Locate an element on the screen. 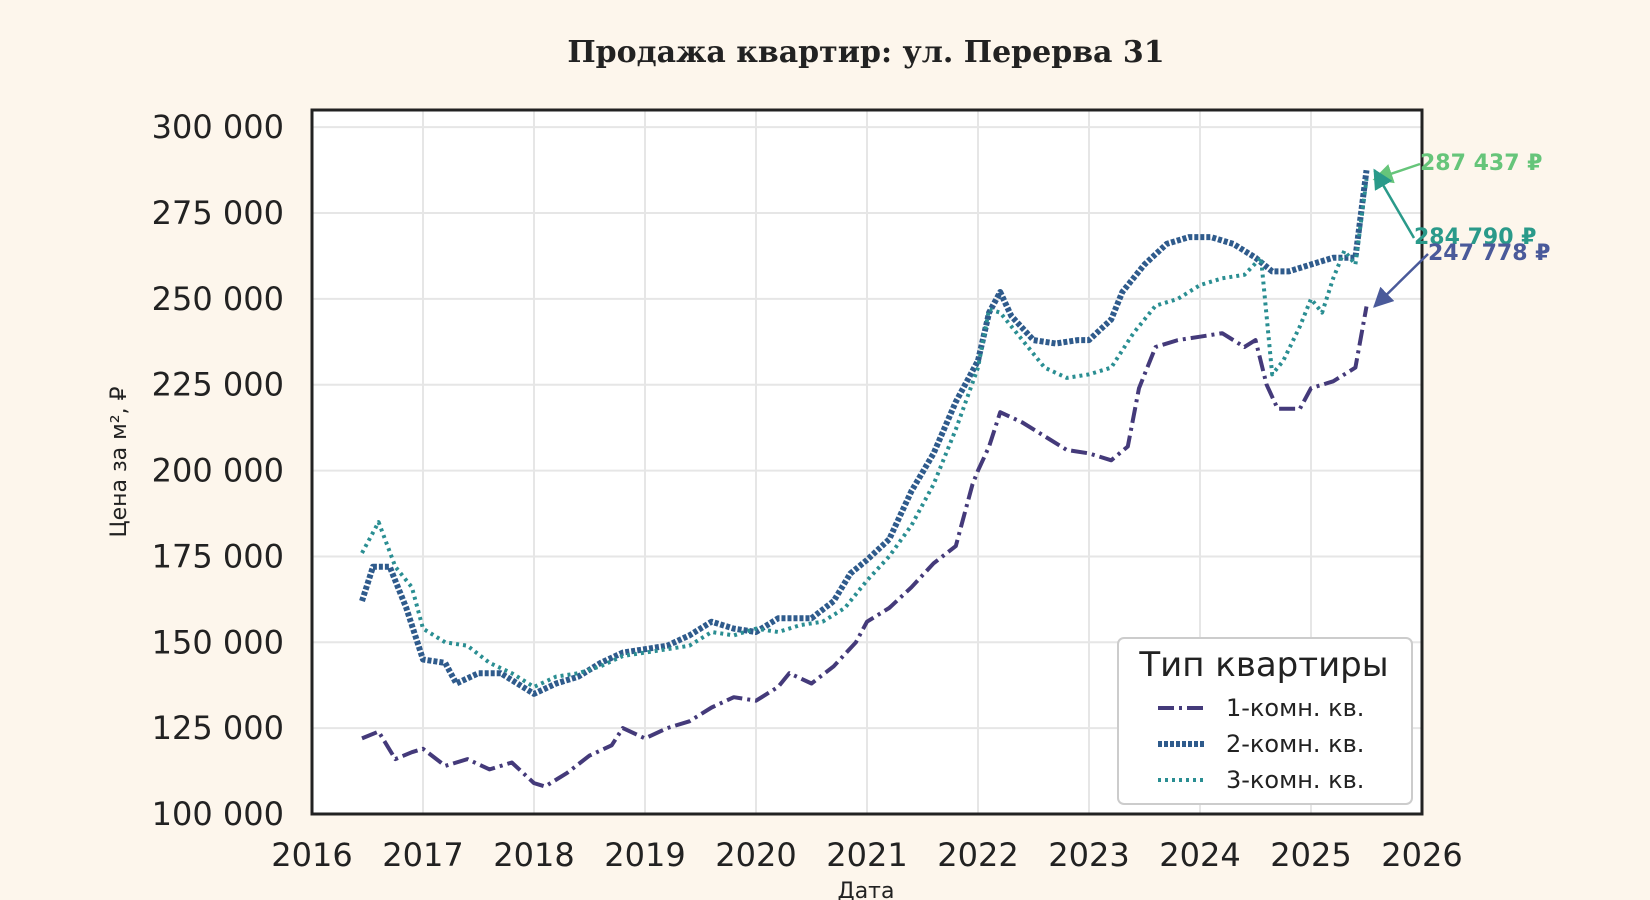 This screenshot has height=900, width=1650. x-tick-label: 2017 is located at coordinates (422, 855).